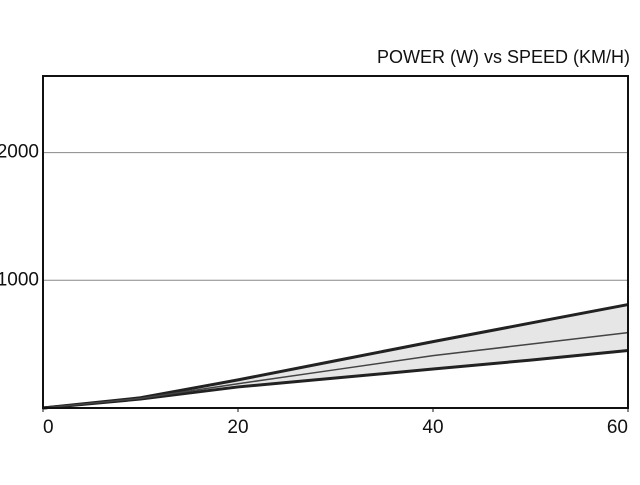 The image size is (640, 485). What do you see at coordinates (617, 427) in the screenshot?
I see `x-tick-label: 60` at bounding box center [617, 427].